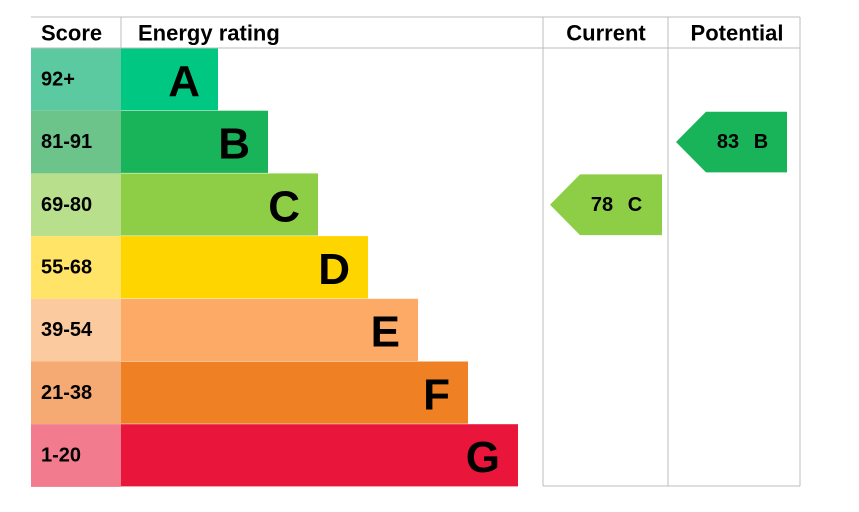  Describe the element at coordinates (58, 79) in the screenshot. I see `score-range: 92+` at that location.